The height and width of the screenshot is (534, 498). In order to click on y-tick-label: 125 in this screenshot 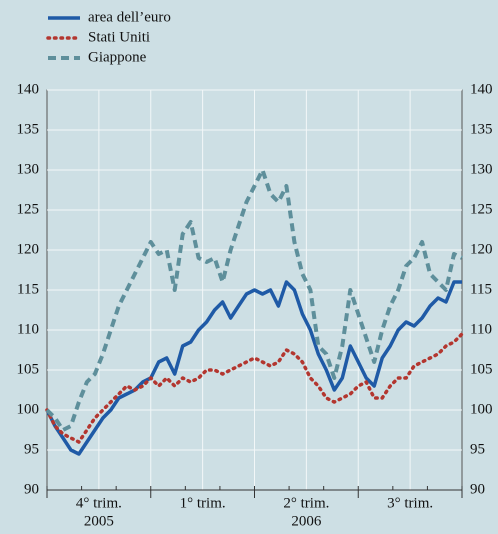, I will do `click(28, 209)`.